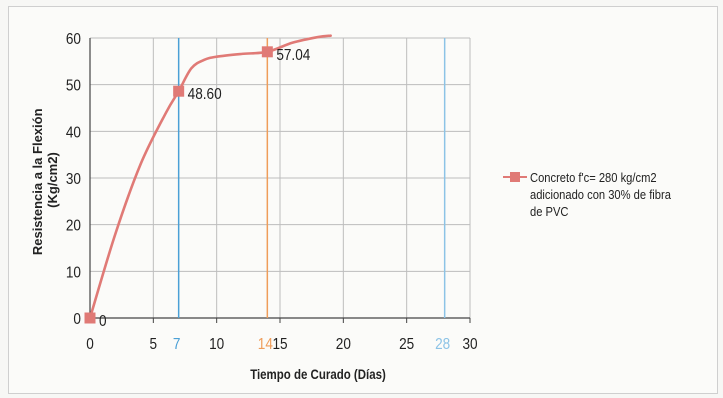  I want to click on x-tick-label-30: 30, so click(469, 344).